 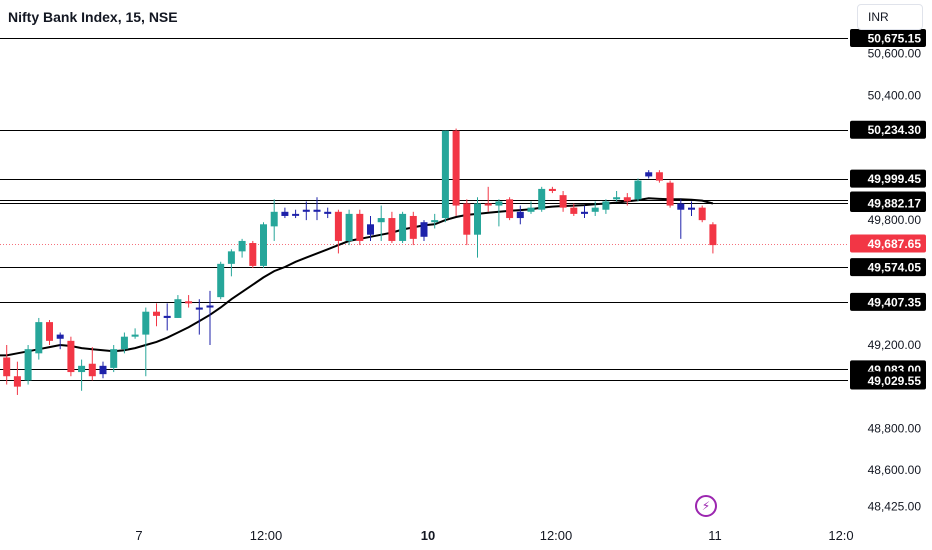 I want to click on currency-button: INR, so click(x=890, y=17).